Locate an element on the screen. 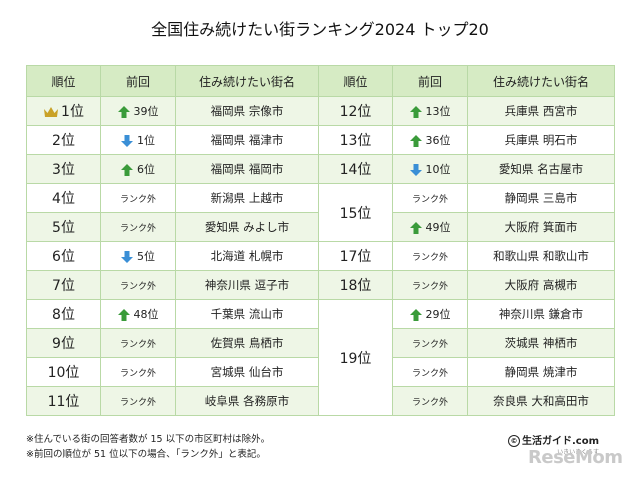  previous-rank: 49位 is located at coordinates (438, 227).